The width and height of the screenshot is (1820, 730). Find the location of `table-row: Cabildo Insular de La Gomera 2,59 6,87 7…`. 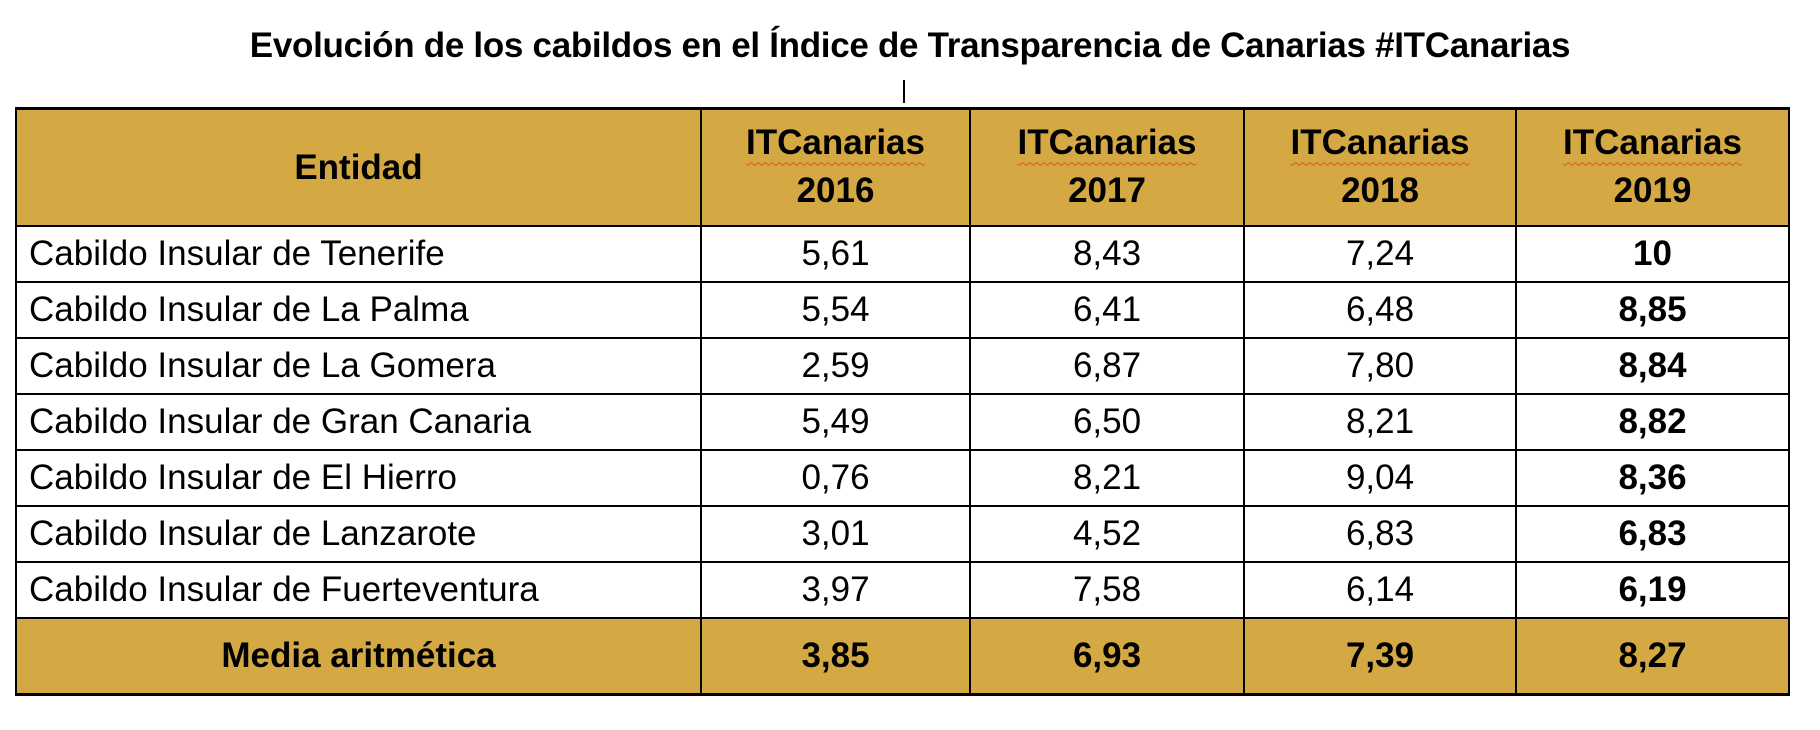

table-row: Cabildo Insular de La Gomera 2,59 6,87 7… is located at coordinates (902, 366).